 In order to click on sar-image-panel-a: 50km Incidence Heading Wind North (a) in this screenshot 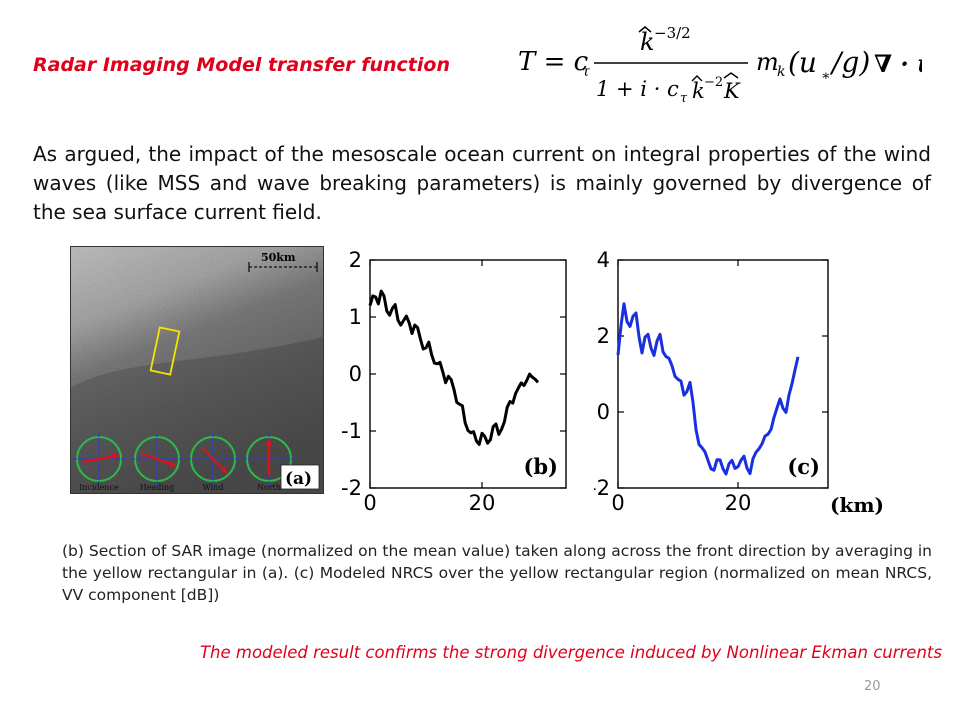, I will do `click(197, 370)`.